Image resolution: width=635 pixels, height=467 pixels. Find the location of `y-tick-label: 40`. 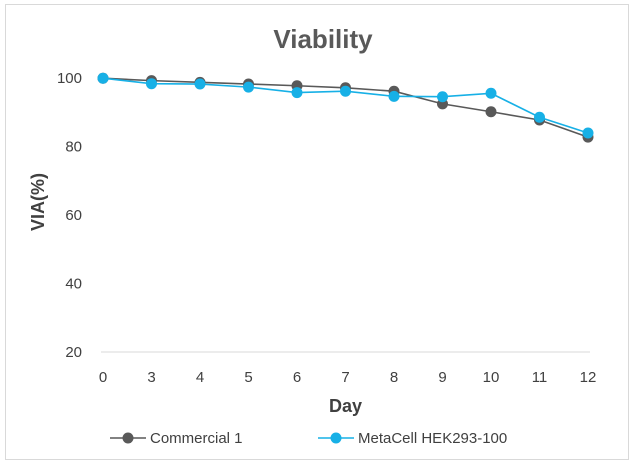

y-tick-label: 40 is located at coordinates (73, 284).